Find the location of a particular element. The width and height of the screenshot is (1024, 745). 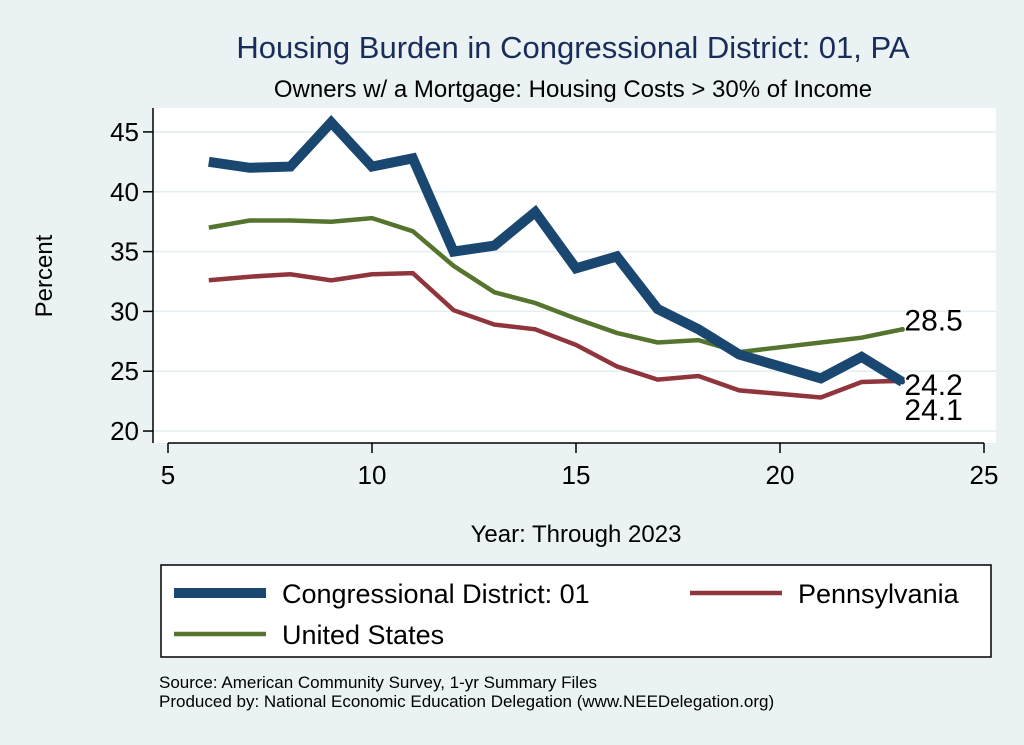

x-axis-label: Year: Through 2023 is located at coordinates (576, 534).